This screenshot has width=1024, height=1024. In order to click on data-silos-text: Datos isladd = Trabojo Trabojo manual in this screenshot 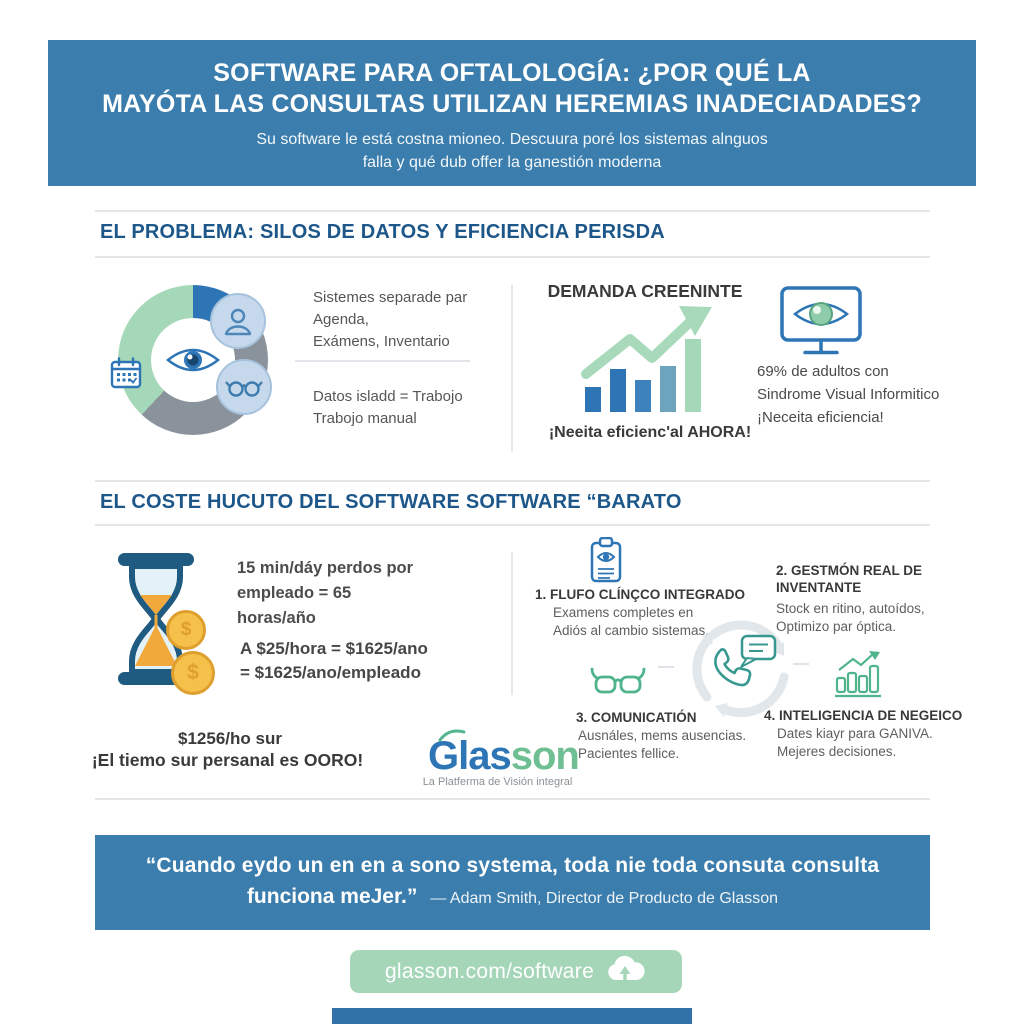, I will do `click(403, 408)`.